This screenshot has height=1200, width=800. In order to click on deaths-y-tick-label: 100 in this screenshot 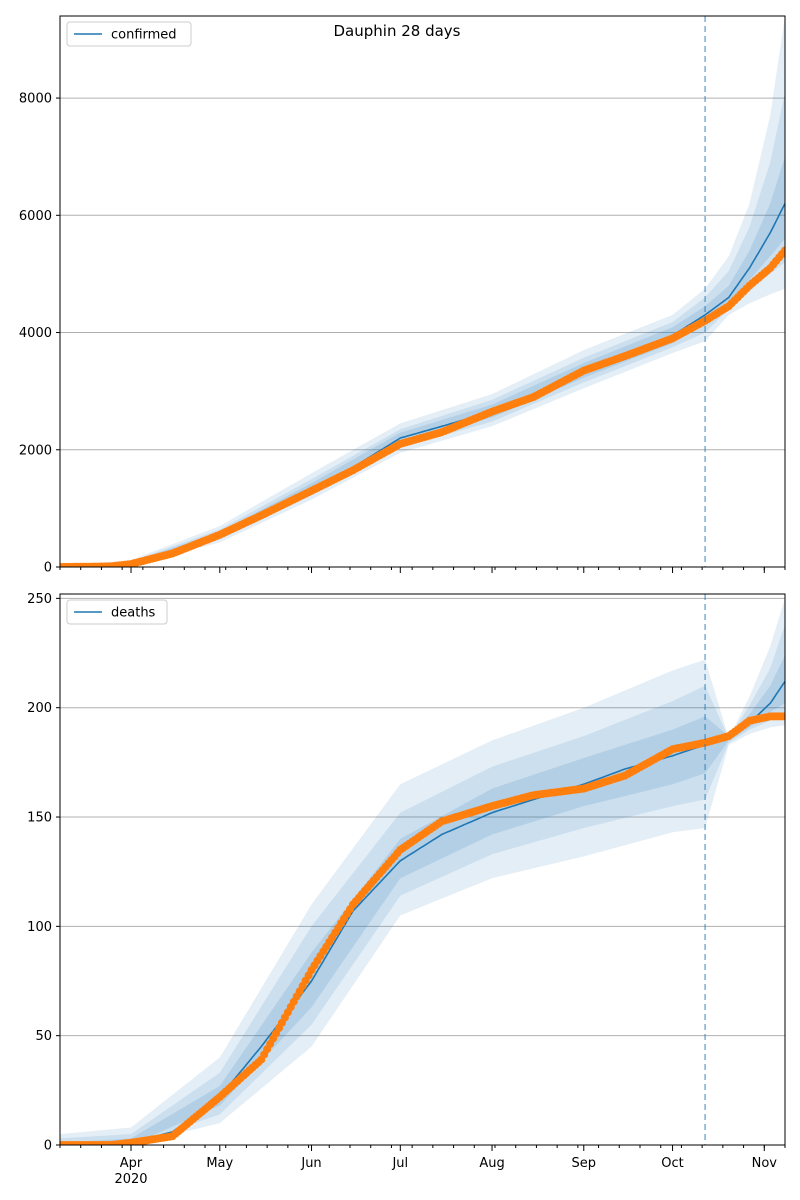, I will do `click(39, 927)`.